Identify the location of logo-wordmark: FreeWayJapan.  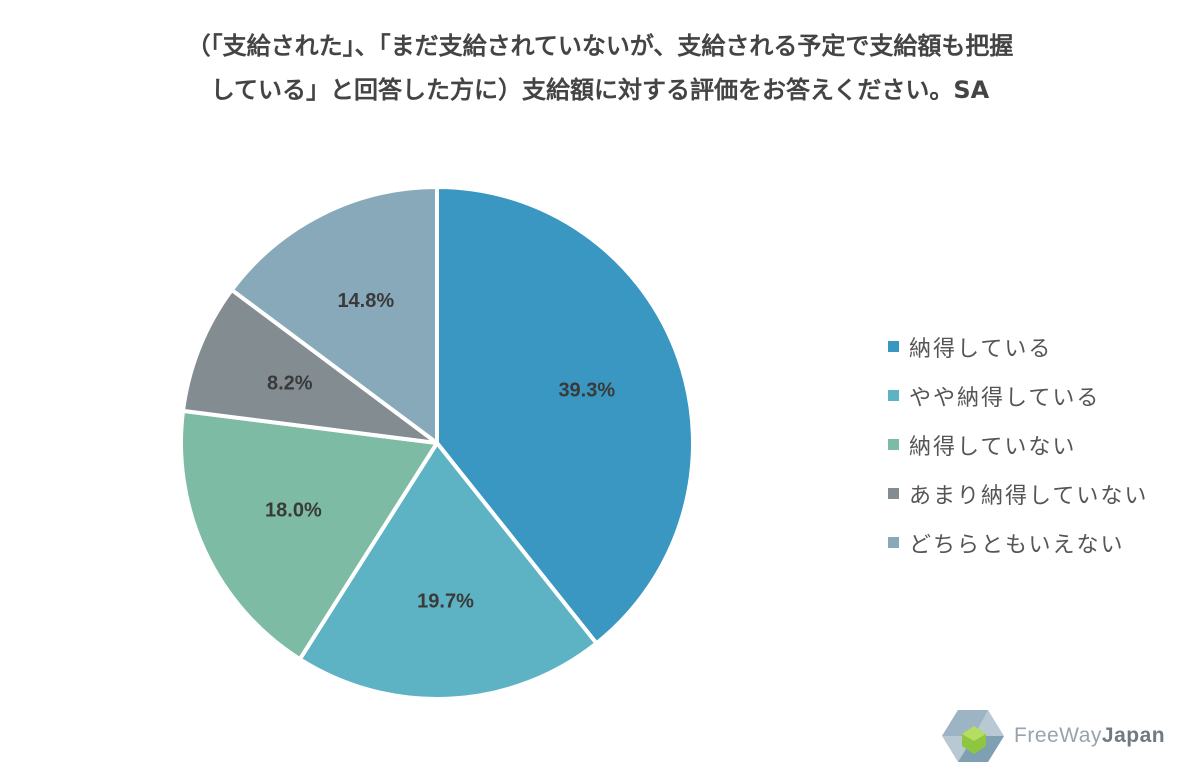
(1089, 736).